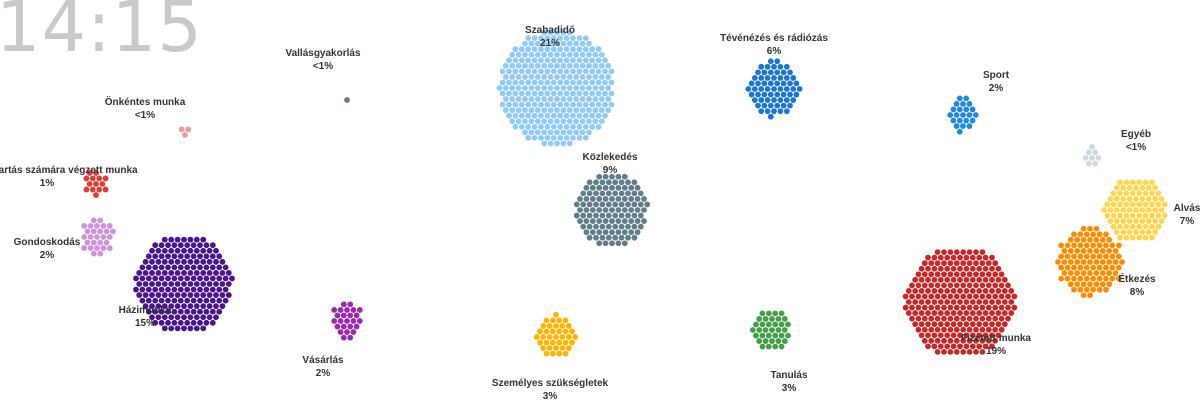 This screenshot has width=1200, height=400. I want to click on dot-vasarlas, so click(350, 304).